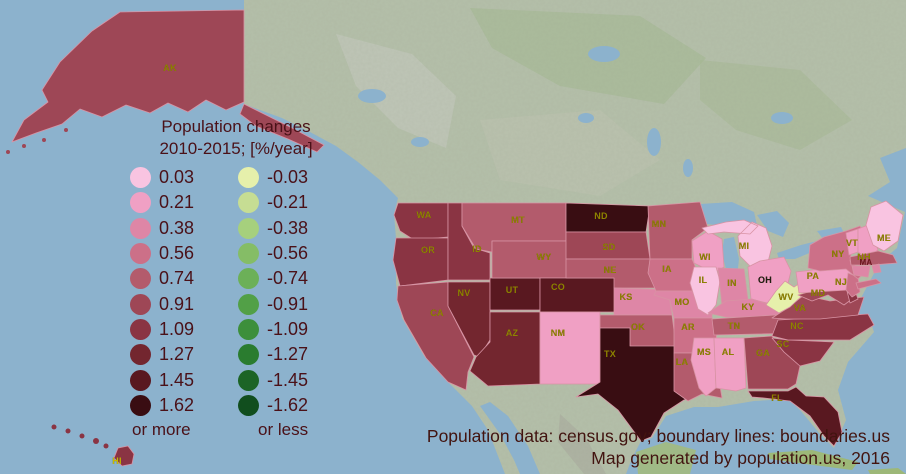 This screenshot has height=474, width=906. I want to click on state-ny-longisland-shape, so click(868, 284).